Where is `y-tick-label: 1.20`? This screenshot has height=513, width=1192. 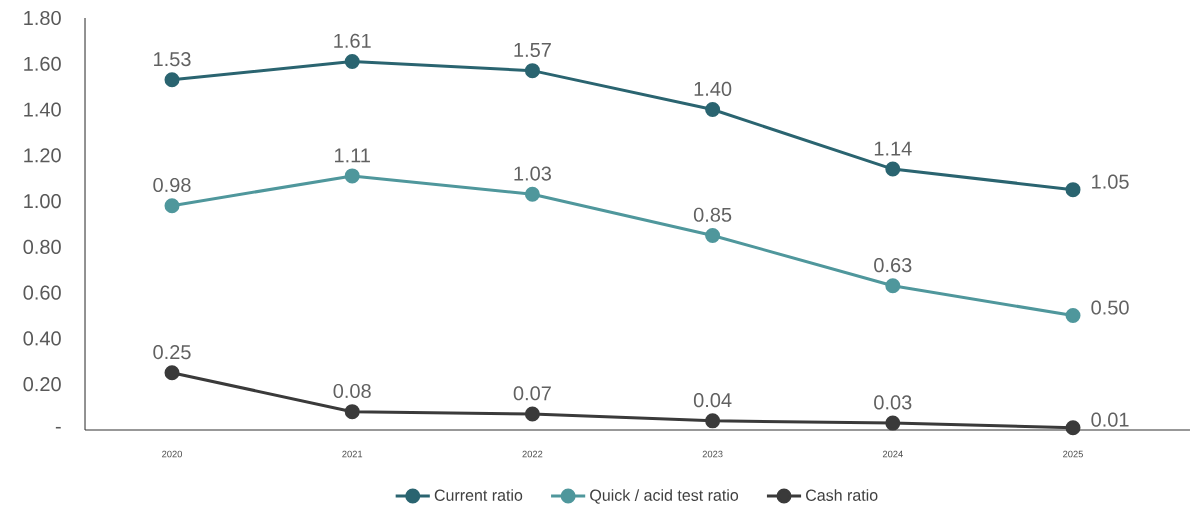
y-tick-label: 1.20 is located at coordinates (42, 155).